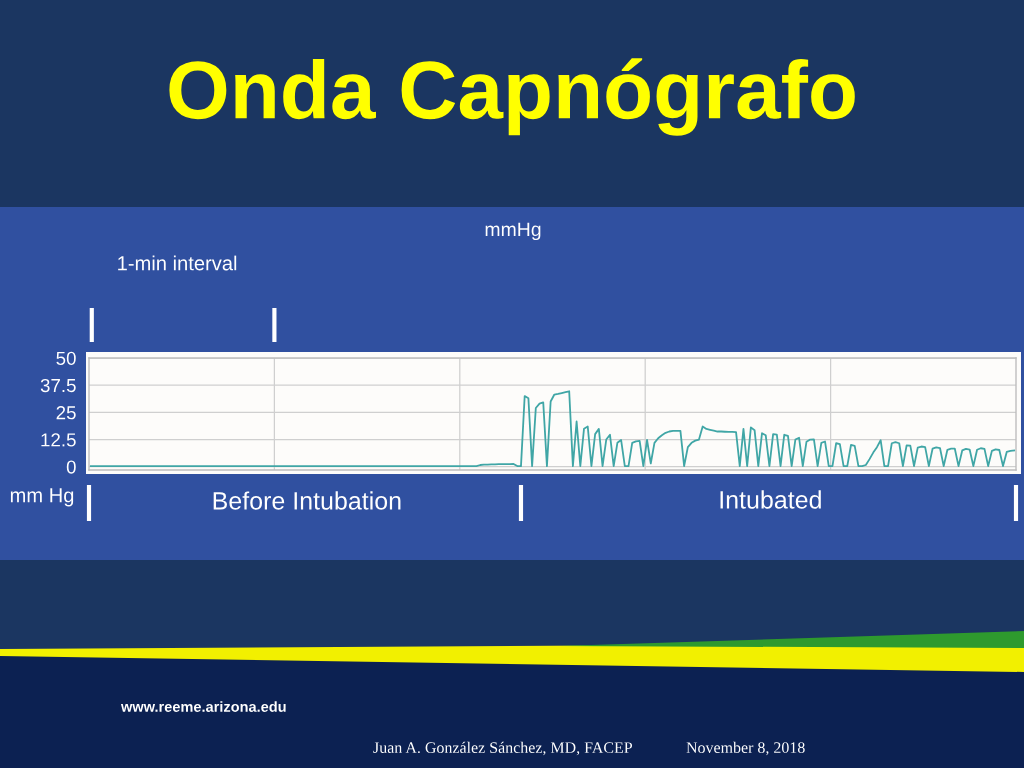 The height and width of the screenshot is (768, 1024). Describe the element at coordinates (71, 467) in the screenshot. I see `y-tick-label: 0` at that location.